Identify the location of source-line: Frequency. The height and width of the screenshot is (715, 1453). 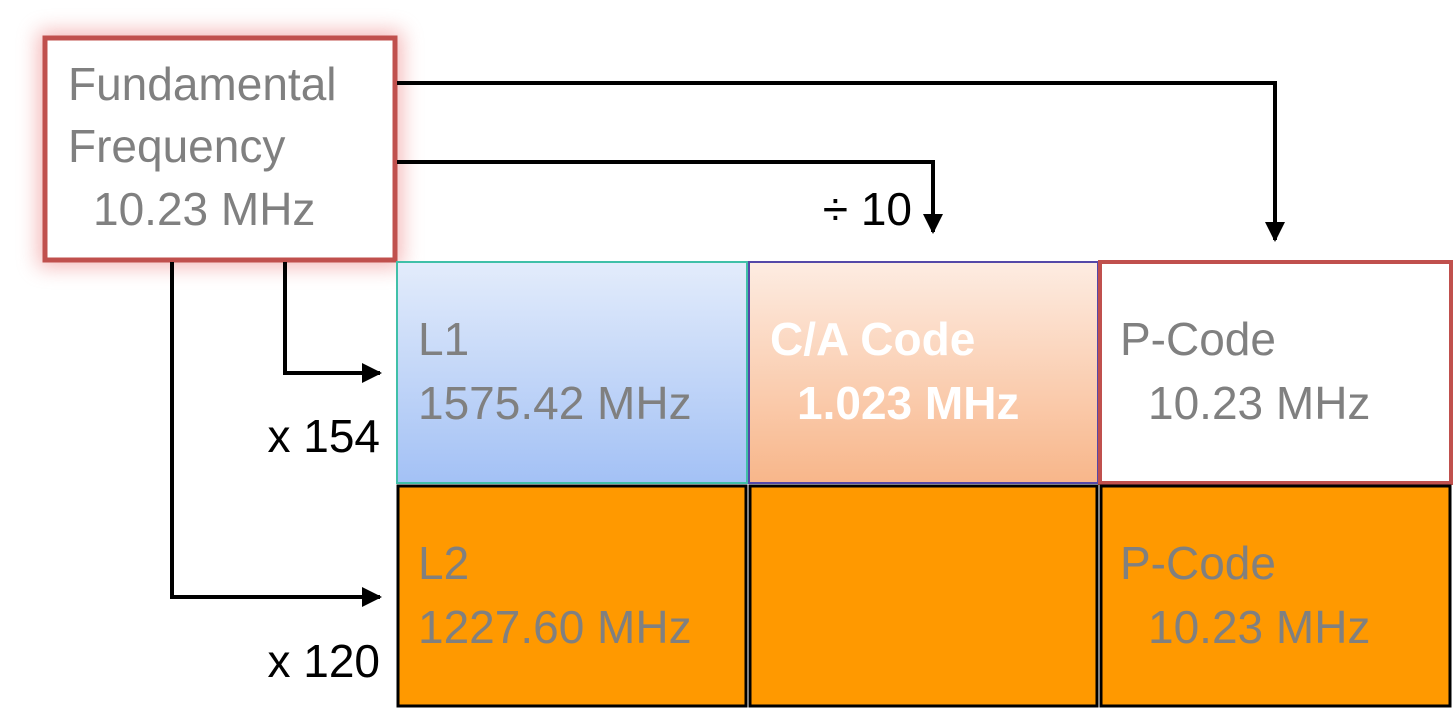
(176, 146).